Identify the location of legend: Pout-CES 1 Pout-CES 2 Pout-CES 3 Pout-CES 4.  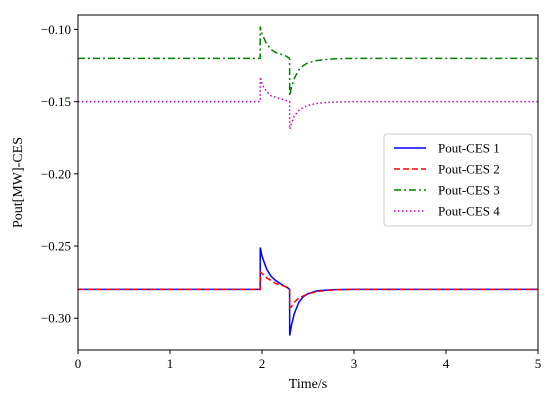
(458, 180).